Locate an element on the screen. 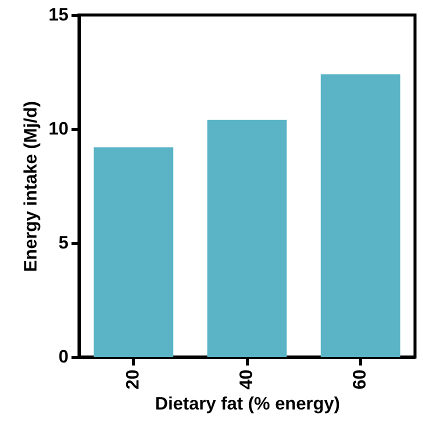  y-tick-label: 5 is located at coordinates (63, 242).